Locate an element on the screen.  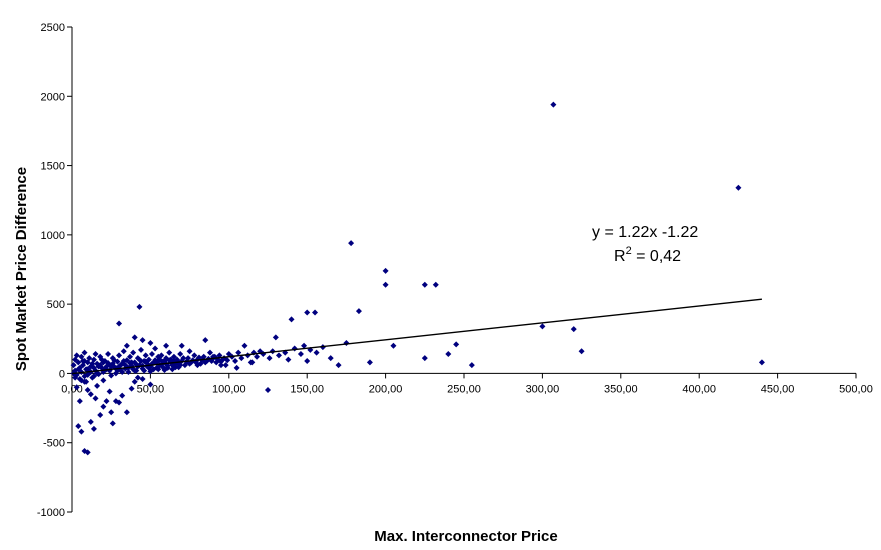
y-tick-label: 1000 is located at coordinates (53, 236).